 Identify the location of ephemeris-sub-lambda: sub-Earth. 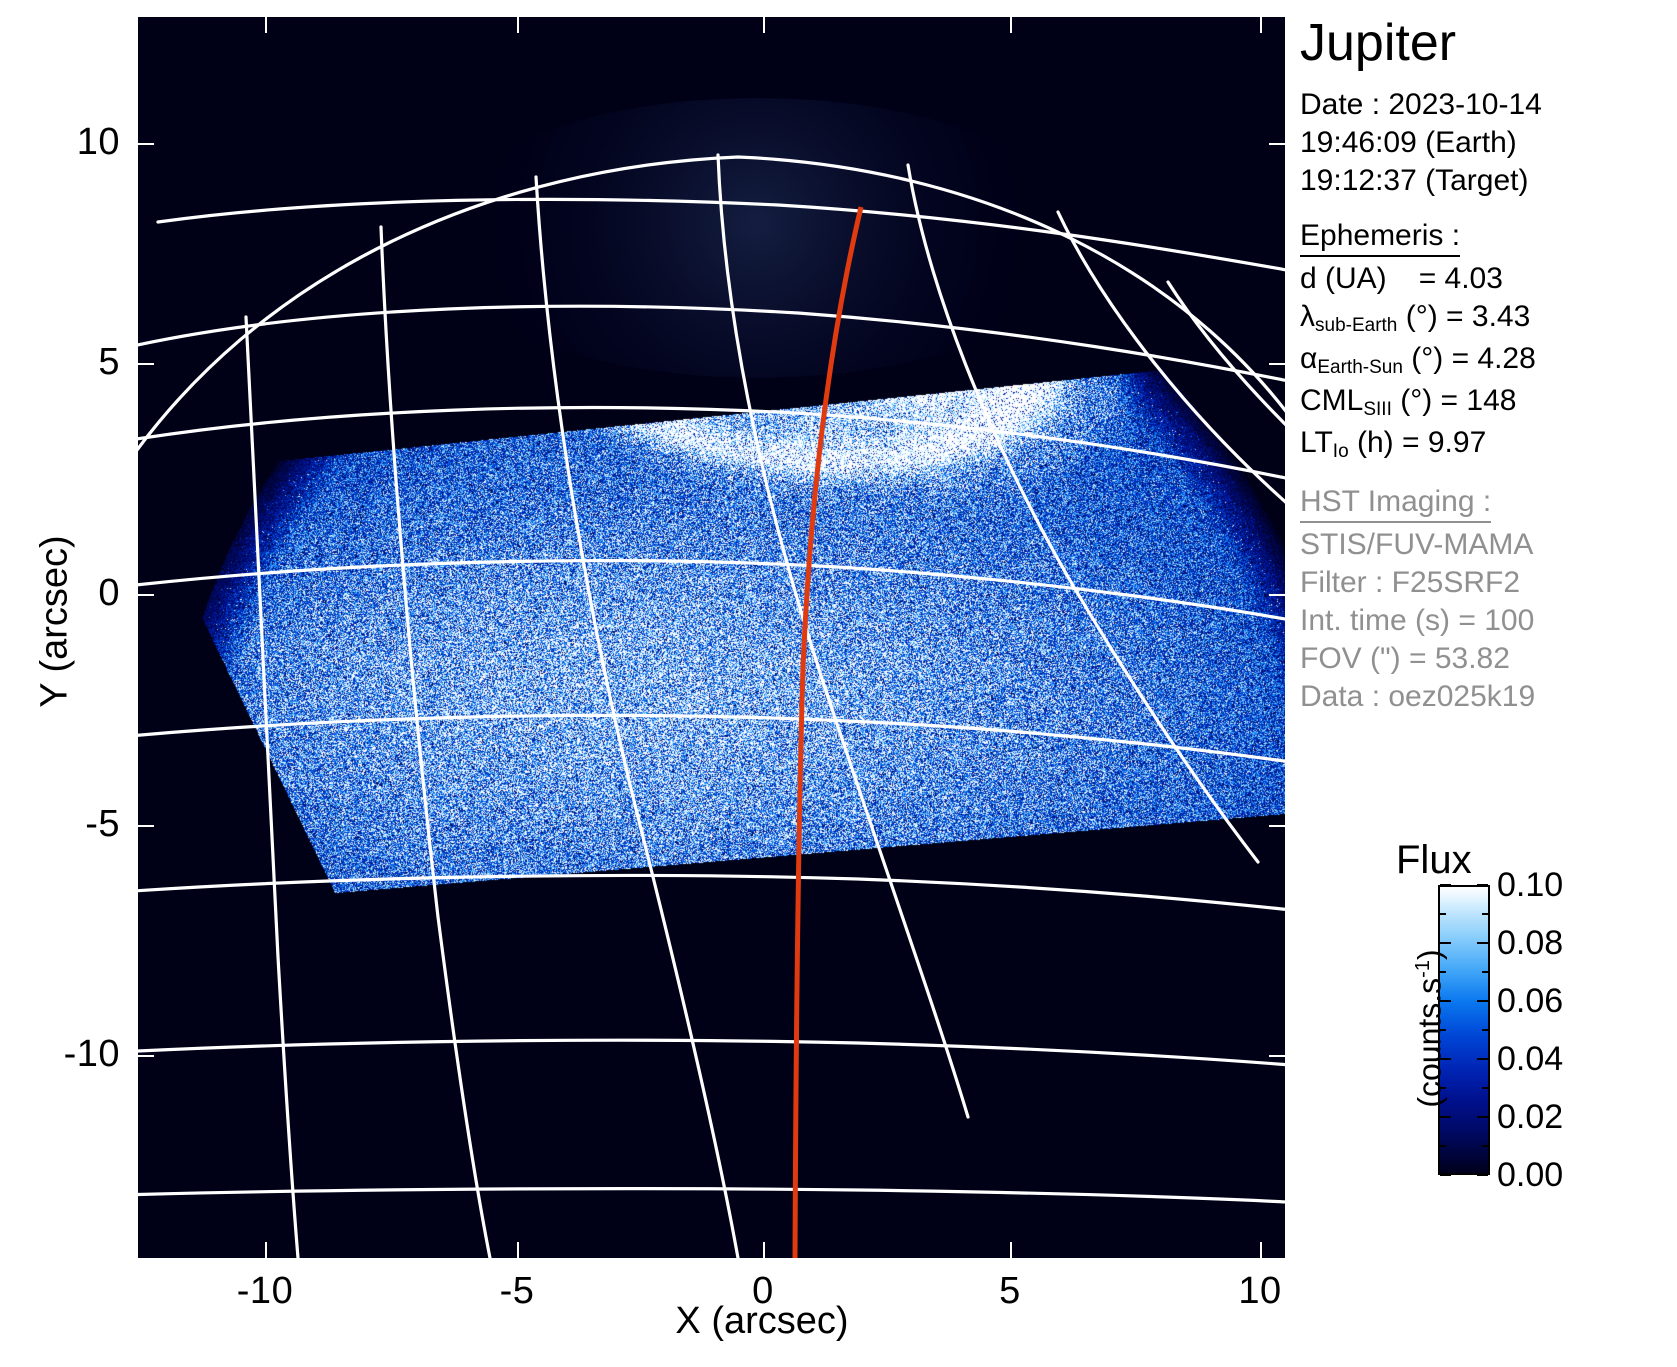
(1356, 325).